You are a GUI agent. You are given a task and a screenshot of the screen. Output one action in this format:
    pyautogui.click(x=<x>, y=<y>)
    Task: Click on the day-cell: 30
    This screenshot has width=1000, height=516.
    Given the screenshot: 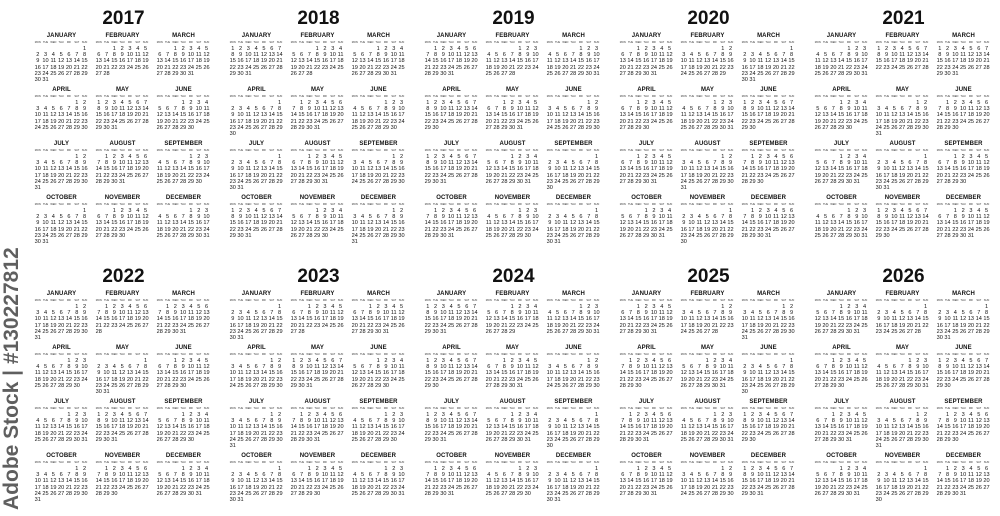 What is the action you would take?
    pyautogui.click(x=106, y=127)
    